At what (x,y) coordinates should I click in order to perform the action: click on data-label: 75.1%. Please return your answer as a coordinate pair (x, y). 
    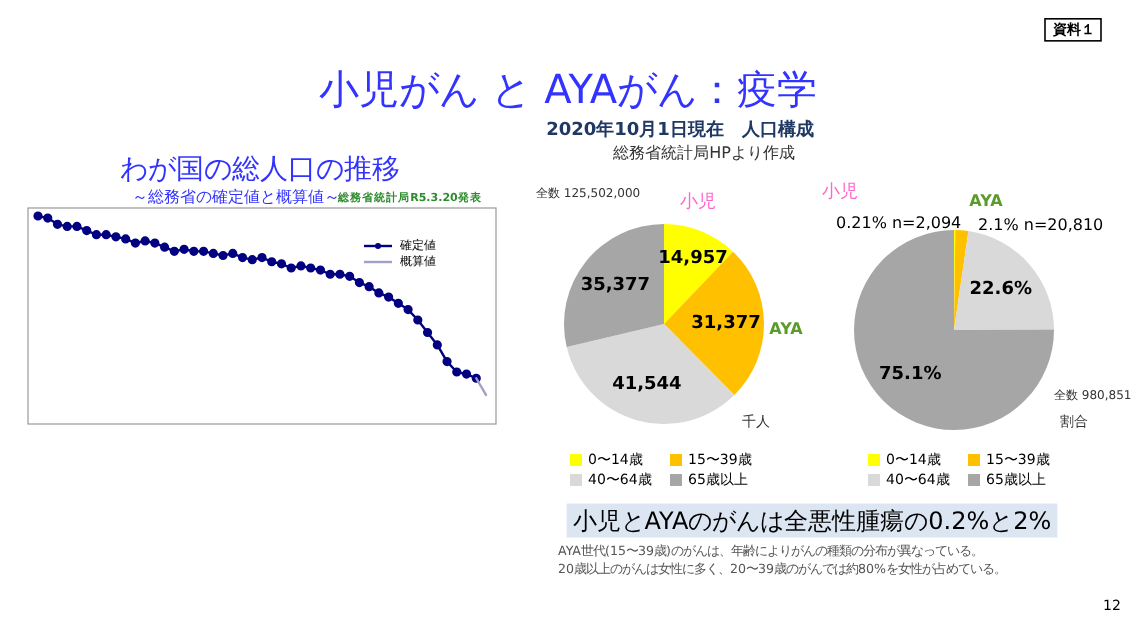
    Looking at the image, I should click on (910, 374).